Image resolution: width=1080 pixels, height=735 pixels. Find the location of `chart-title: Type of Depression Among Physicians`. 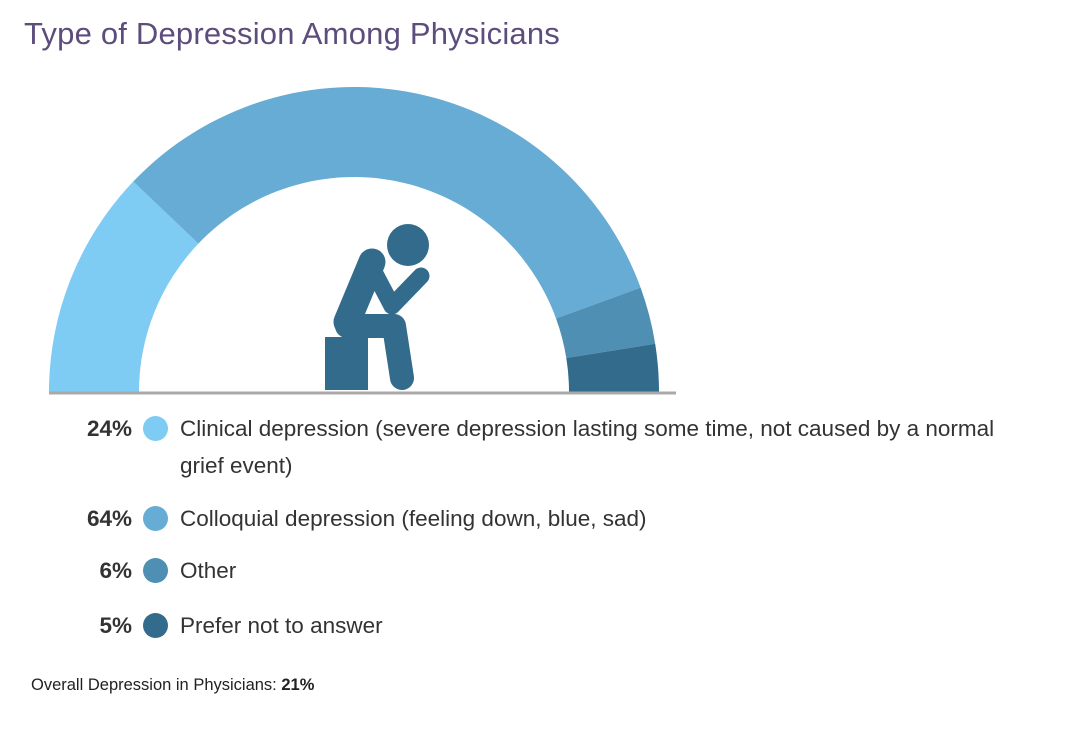

chart-title: Type of Depression Among Physicians is located at coordinates (292, 33).